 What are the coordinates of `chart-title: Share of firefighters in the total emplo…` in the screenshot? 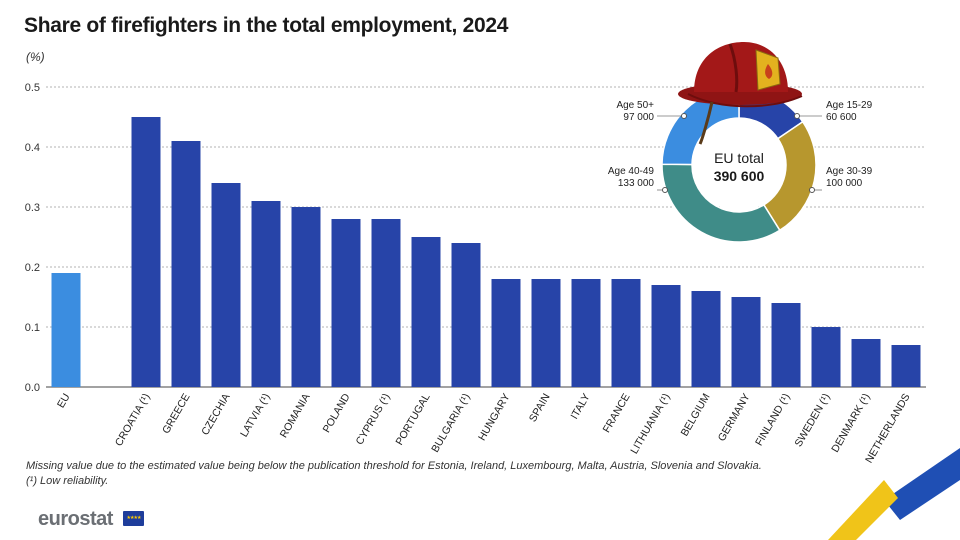 It's located at (266, 25).